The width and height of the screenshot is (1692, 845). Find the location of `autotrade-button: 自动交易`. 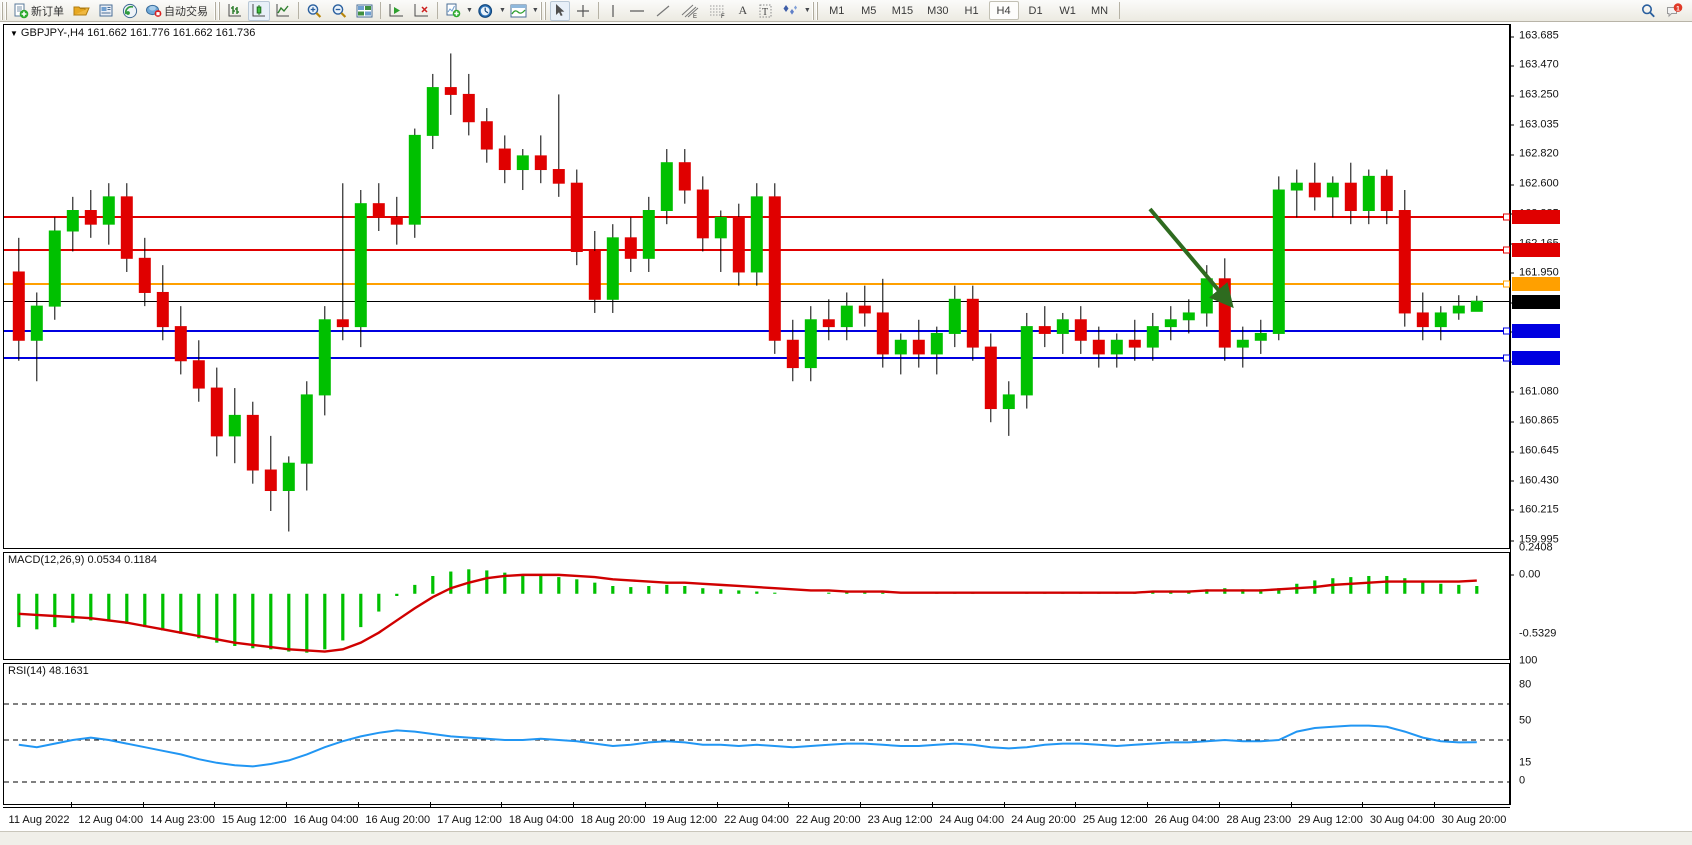

autotrade-button: 自动交易 is located at coordinates (177, 11).